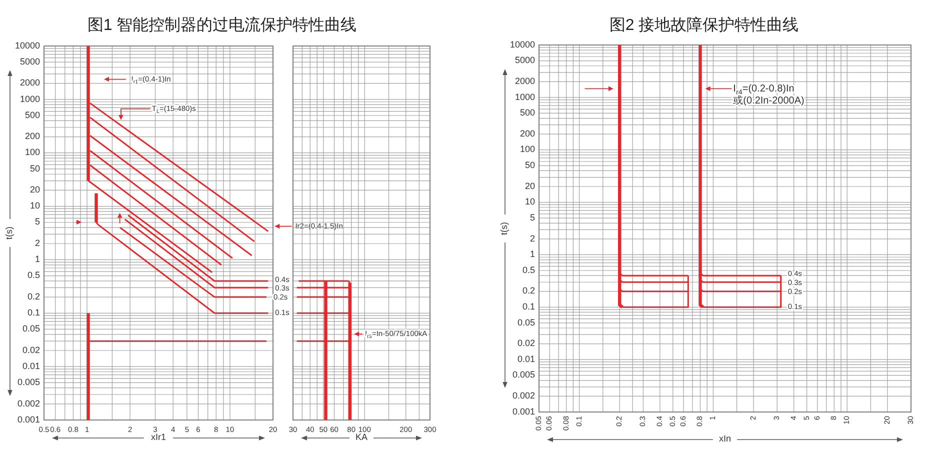 This screenshot has width=930, height=459. What do you see at coordinates (704, 25) in the screenshot?
I see `chart-title: 图2 接地故障保护特性曲线` at bounding box center [704, 25].